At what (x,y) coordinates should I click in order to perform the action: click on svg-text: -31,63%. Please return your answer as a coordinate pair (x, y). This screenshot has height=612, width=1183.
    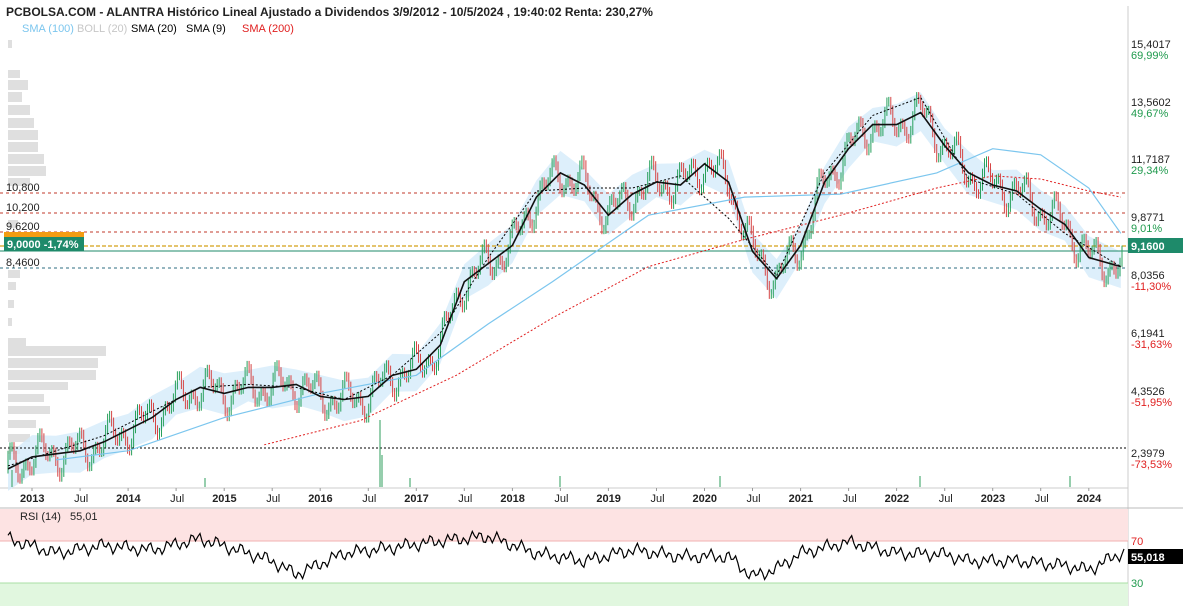
    Looking at the image, I should click on (1151, 345).